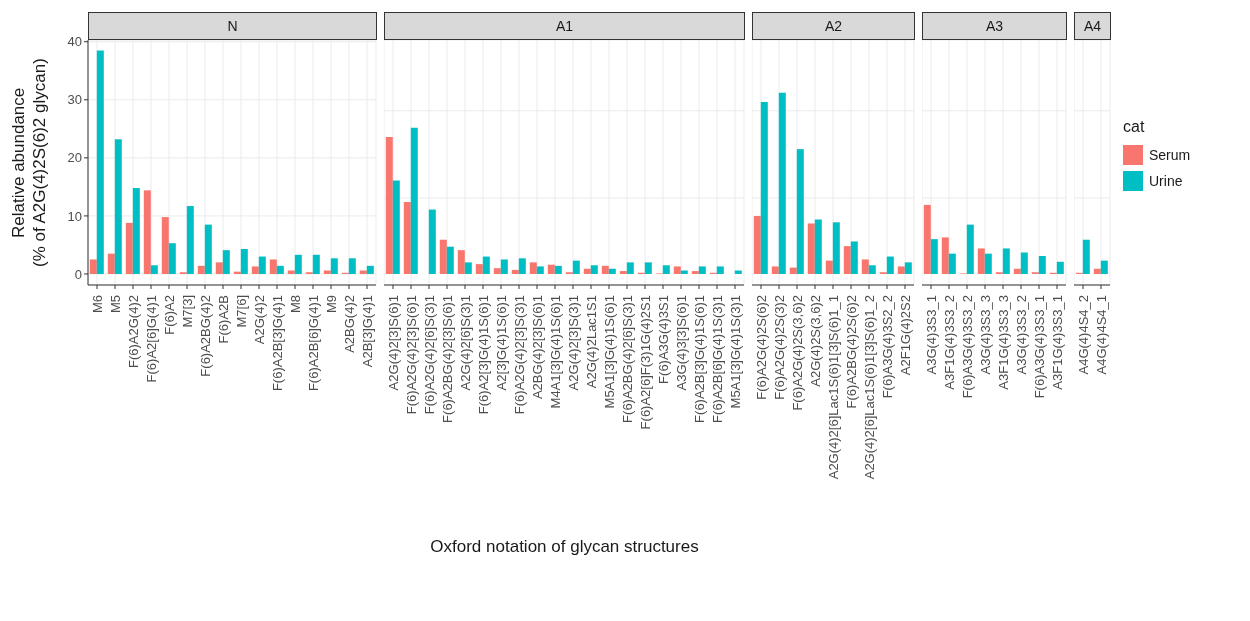 The height and width of the screenshot is (621, 1250). I want to click on x-tick-label: F(6)A2G(4)2[3]S(6)1, so click(411, 355).